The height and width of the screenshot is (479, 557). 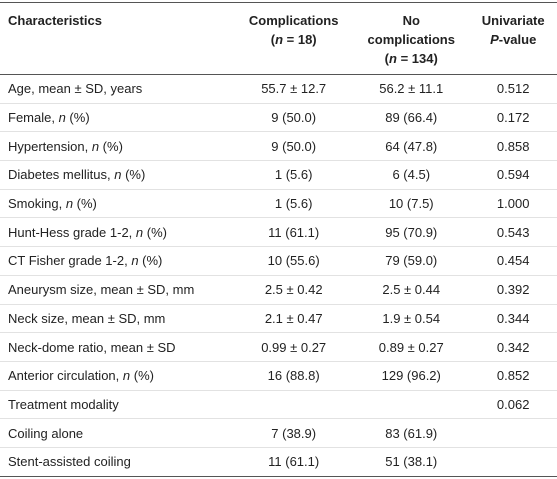 What do you see at coordinates (411, 433) in the screenshot?
I see `cell: 83 (61.9)` at bounding box center [411, 433].